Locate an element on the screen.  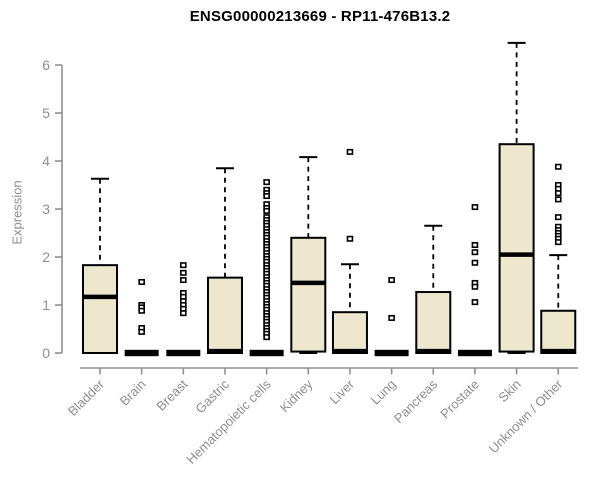
y-axis: 0 1 2 3 4 5 6 is located at coordinates (52, 209).